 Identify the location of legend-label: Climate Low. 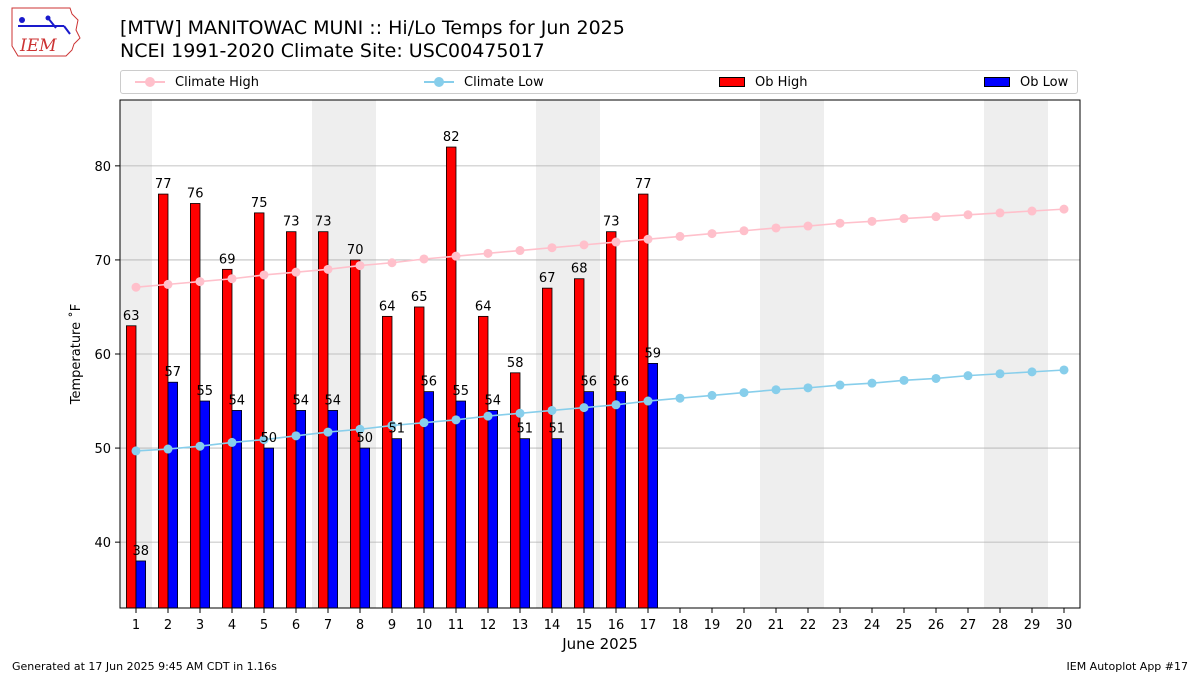
(504, 82).